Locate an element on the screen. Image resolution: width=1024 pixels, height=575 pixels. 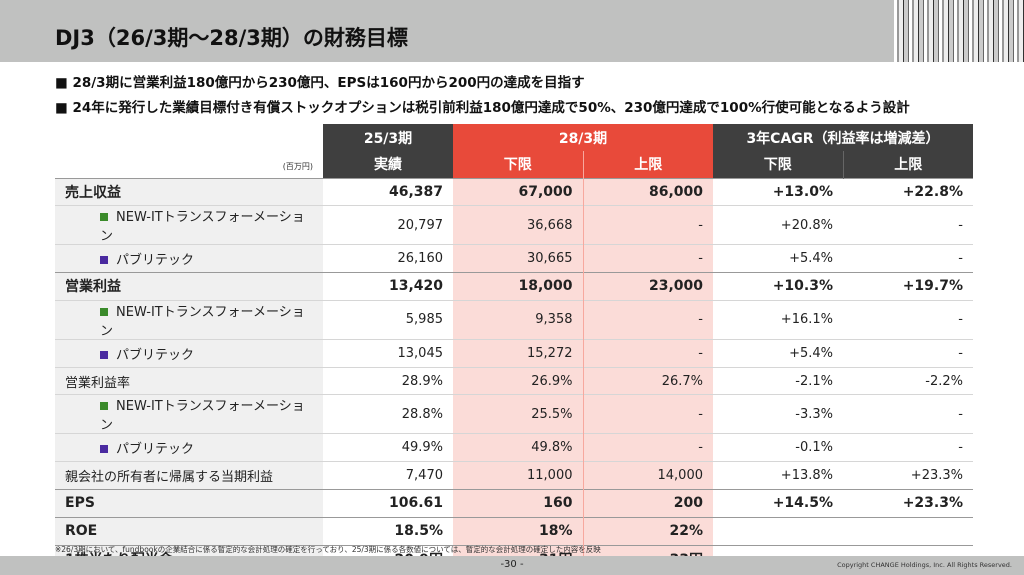
value-cell: 36,668 is located at coordinates (518, 225).